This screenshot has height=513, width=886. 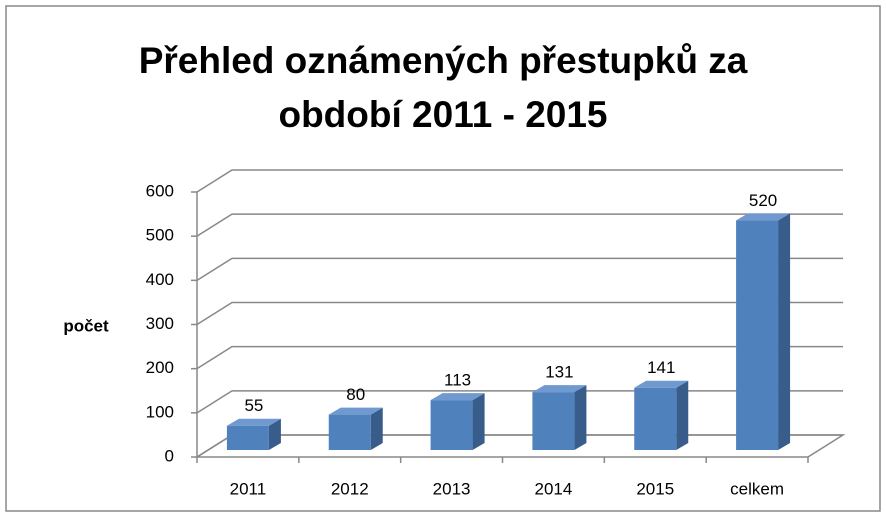 I want to click on y-tick-label: 600, so click(x=160, y=190).